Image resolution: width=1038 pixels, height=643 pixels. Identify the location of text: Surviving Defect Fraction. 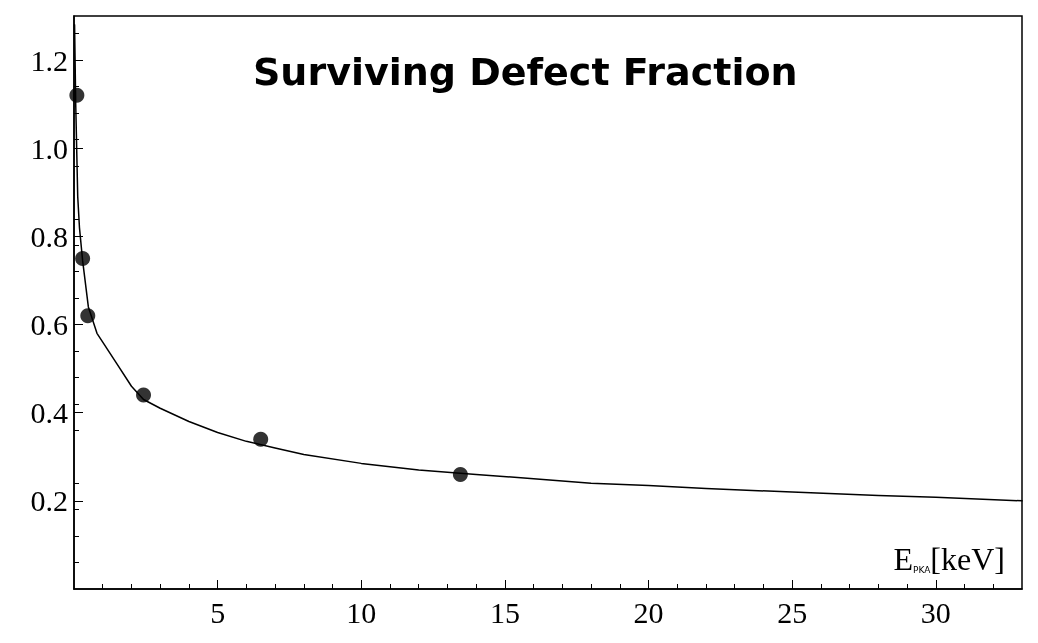
(525, 72).